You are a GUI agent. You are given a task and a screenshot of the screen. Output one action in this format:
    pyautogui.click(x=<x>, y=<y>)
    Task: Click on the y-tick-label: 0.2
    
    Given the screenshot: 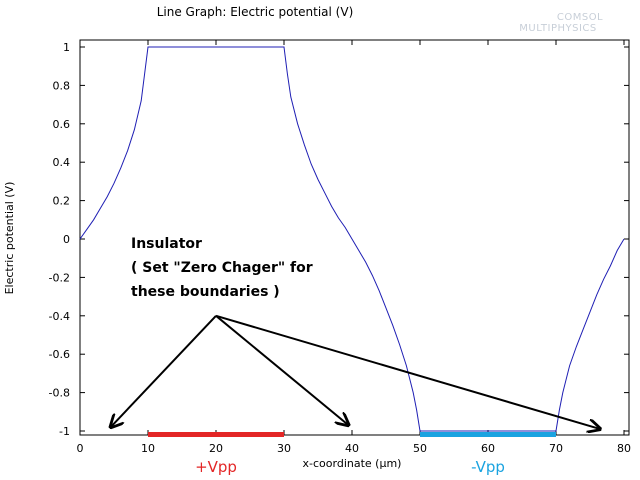 What is the action you would take?
    pyautogui.click(x=62, y=201)
    